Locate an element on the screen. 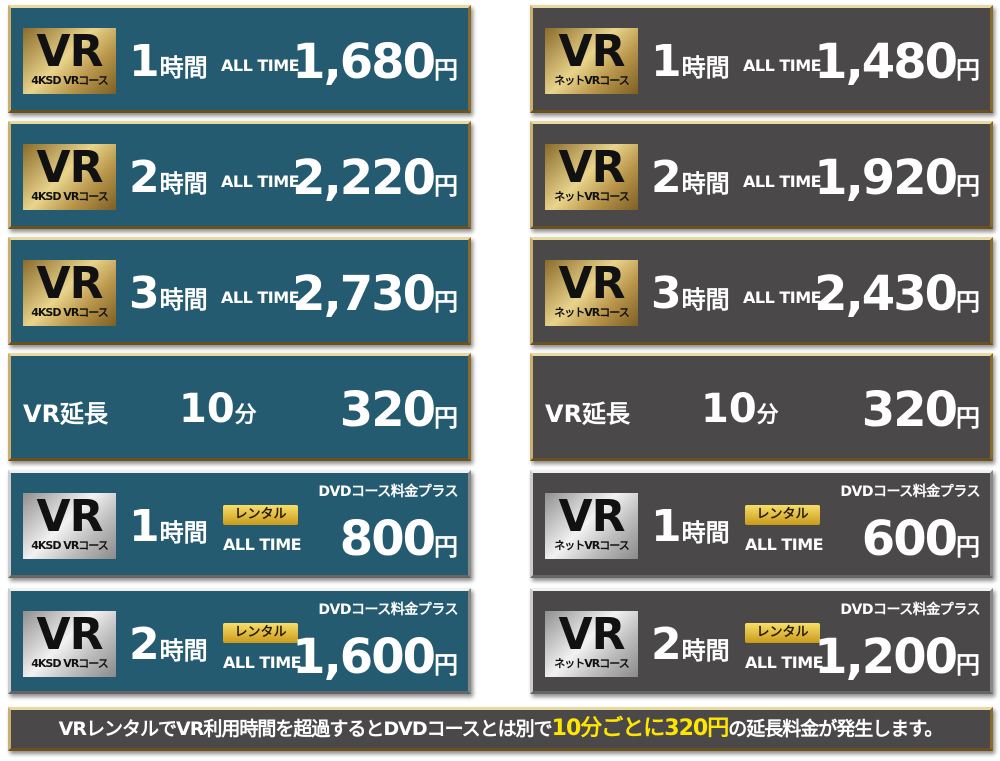 Image resolution: width=1000 pixels, height=761 pixels. price-amount: 800 is located at coordinates (387, 539).